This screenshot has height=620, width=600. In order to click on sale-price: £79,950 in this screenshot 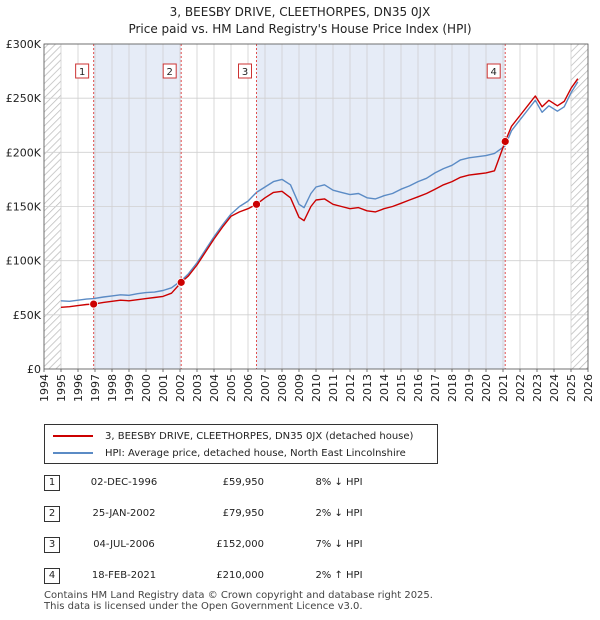, I will do `click(243, 513)`.